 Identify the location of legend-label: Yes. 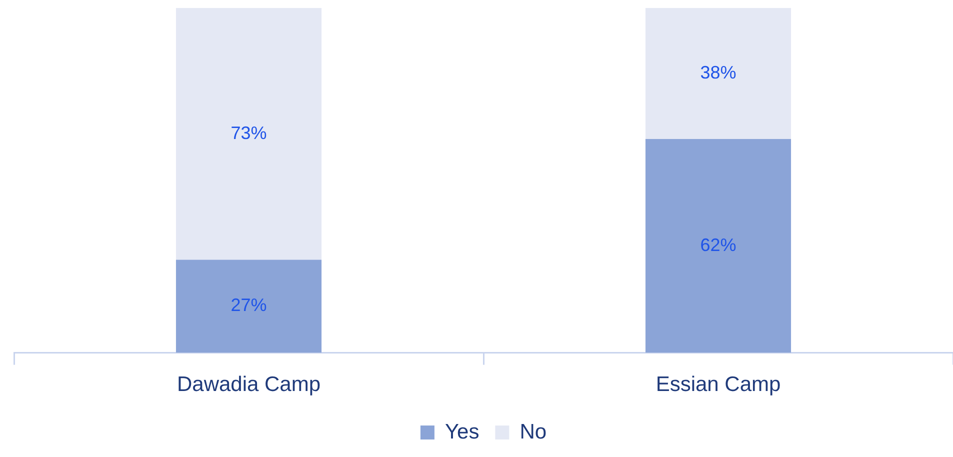
(462, 432).